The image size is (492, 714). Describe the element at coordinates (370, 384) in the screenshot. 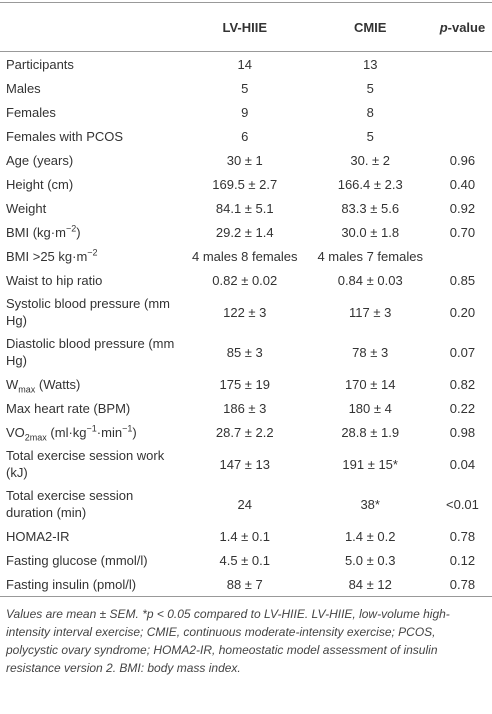

I see `cell-text: 170 ± 14` at that location.